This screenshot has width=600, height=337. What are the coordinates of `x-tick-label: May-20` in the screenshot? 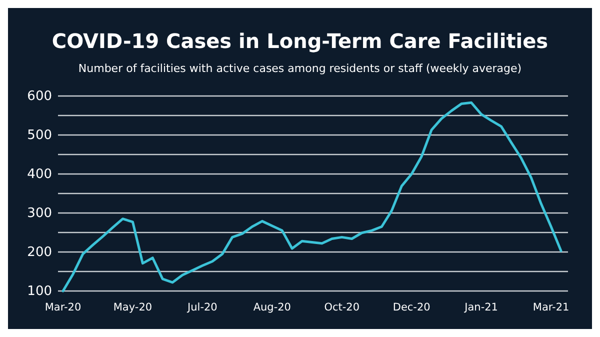 It's located at (132, 307).